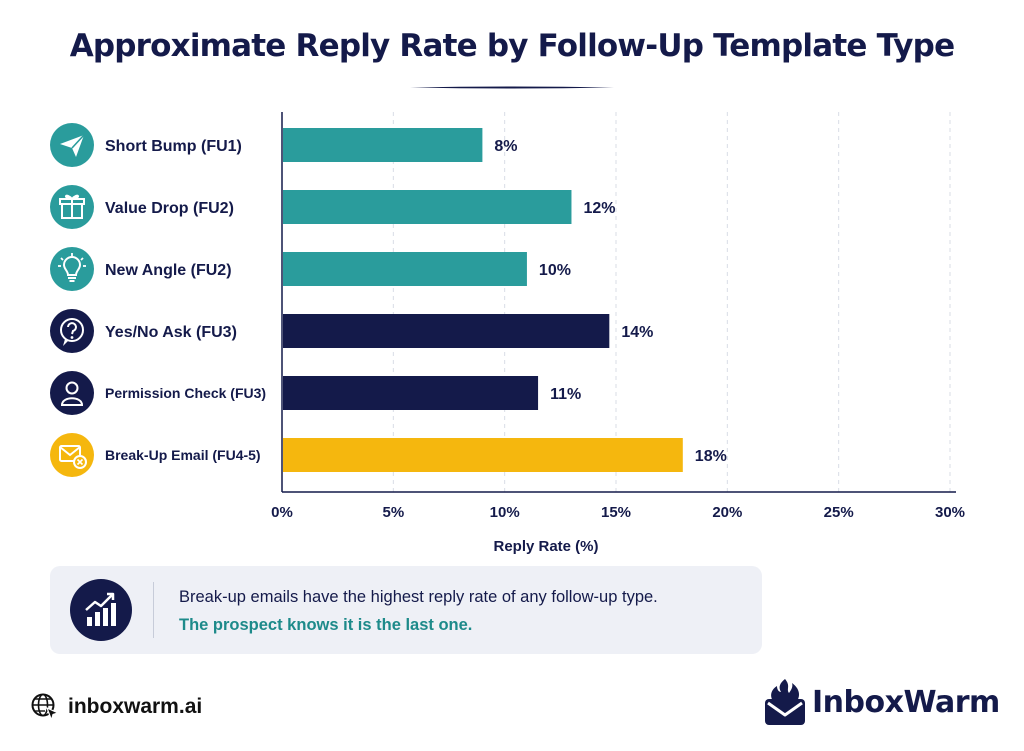 The image size is (1024, 751). What do you see at coordinates (135, 706) in the screenshot?
I see `site-url: inboxwarm.ai` at bounding box center [135, 706].